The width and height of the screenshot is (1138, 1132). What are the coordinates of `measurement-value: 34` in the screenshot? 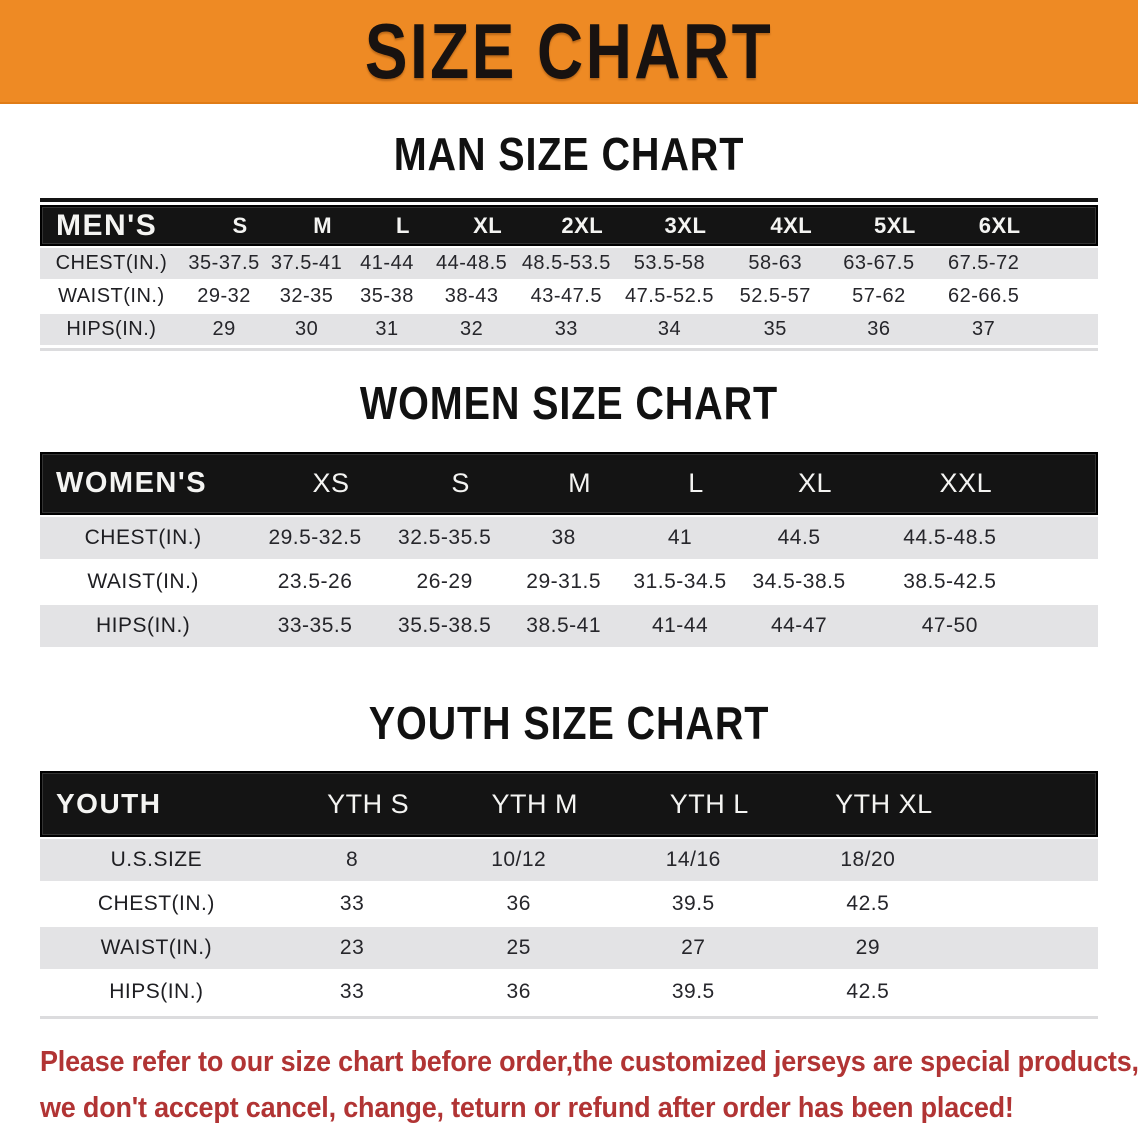 It's located at (669, 329).